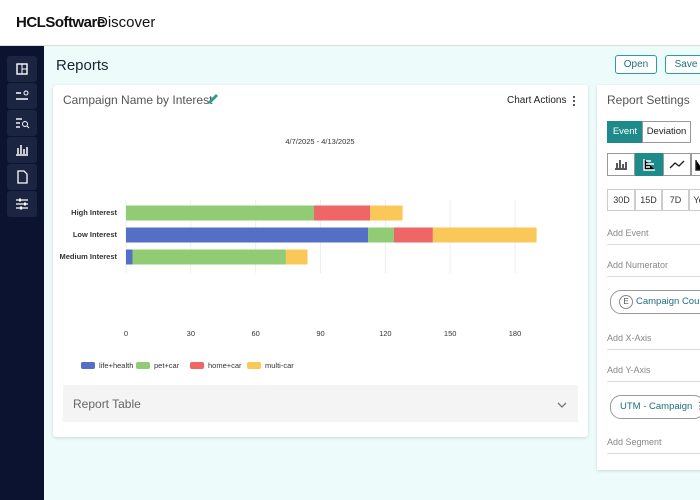 Image resolution: width=700 pixels, height=500 pixels. What do you see at coordinates (653, 341) in the screenshot?
I see `add-x-axis: Add X-Axis` at bounding box center [653, 341].